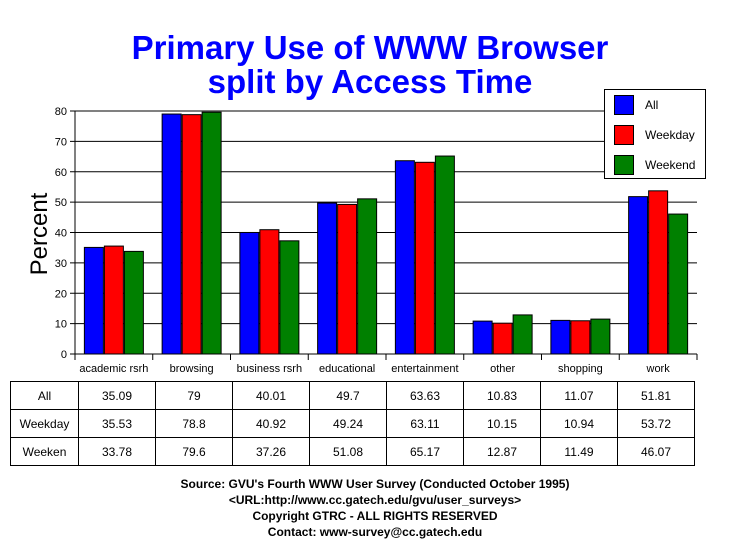  What do you see at coordinates (502, 451) in the screenshot?
I see `table-cell: 12.87` at bounding box center [502, 451].